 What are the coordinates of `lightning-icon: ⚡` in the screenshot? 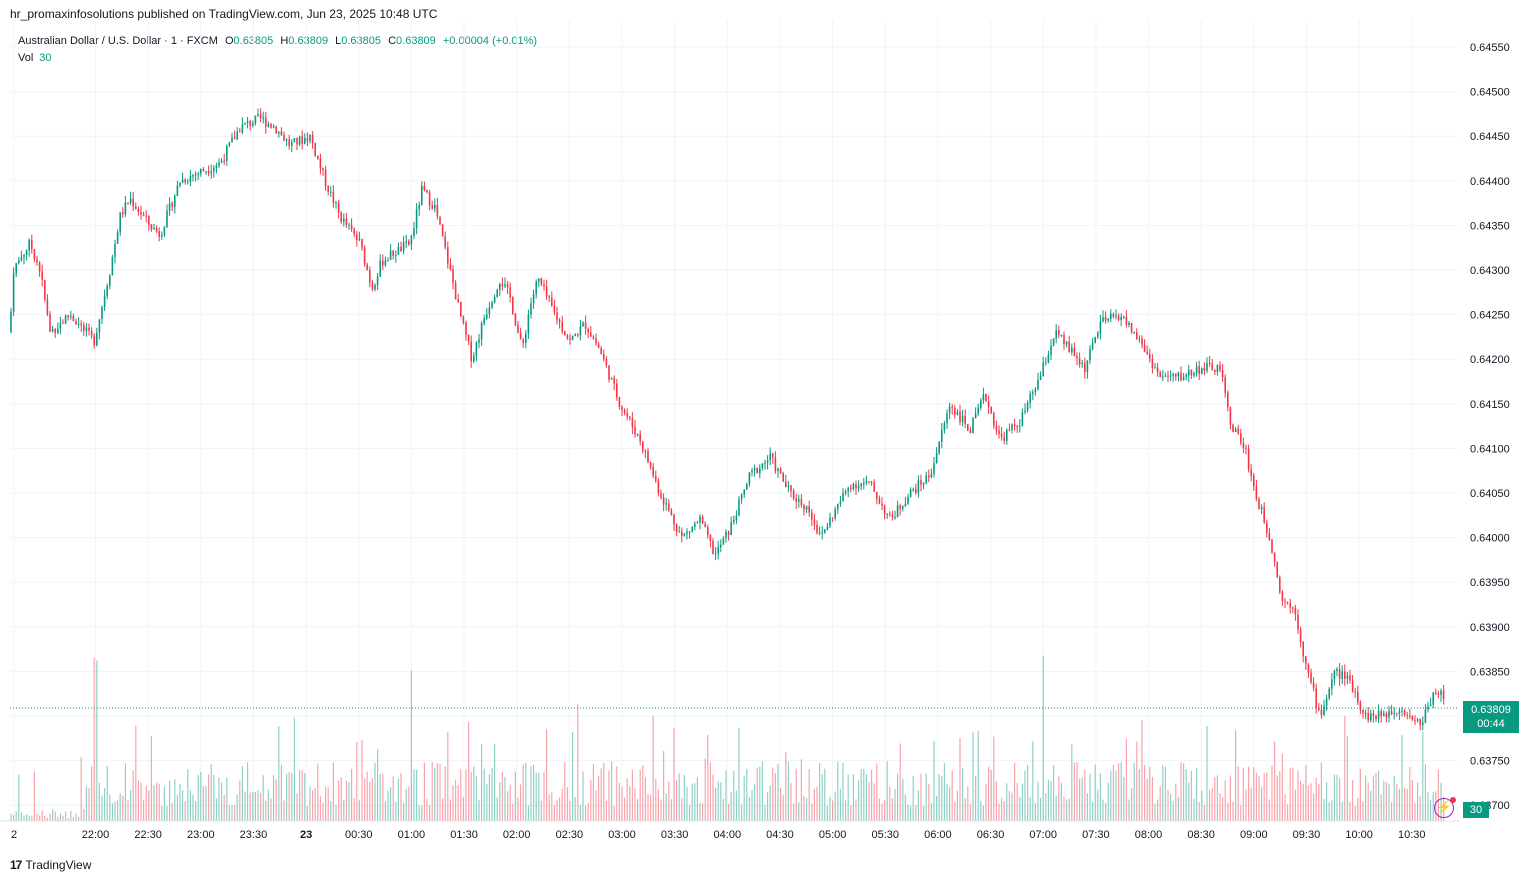 It's located at (1445, 807).